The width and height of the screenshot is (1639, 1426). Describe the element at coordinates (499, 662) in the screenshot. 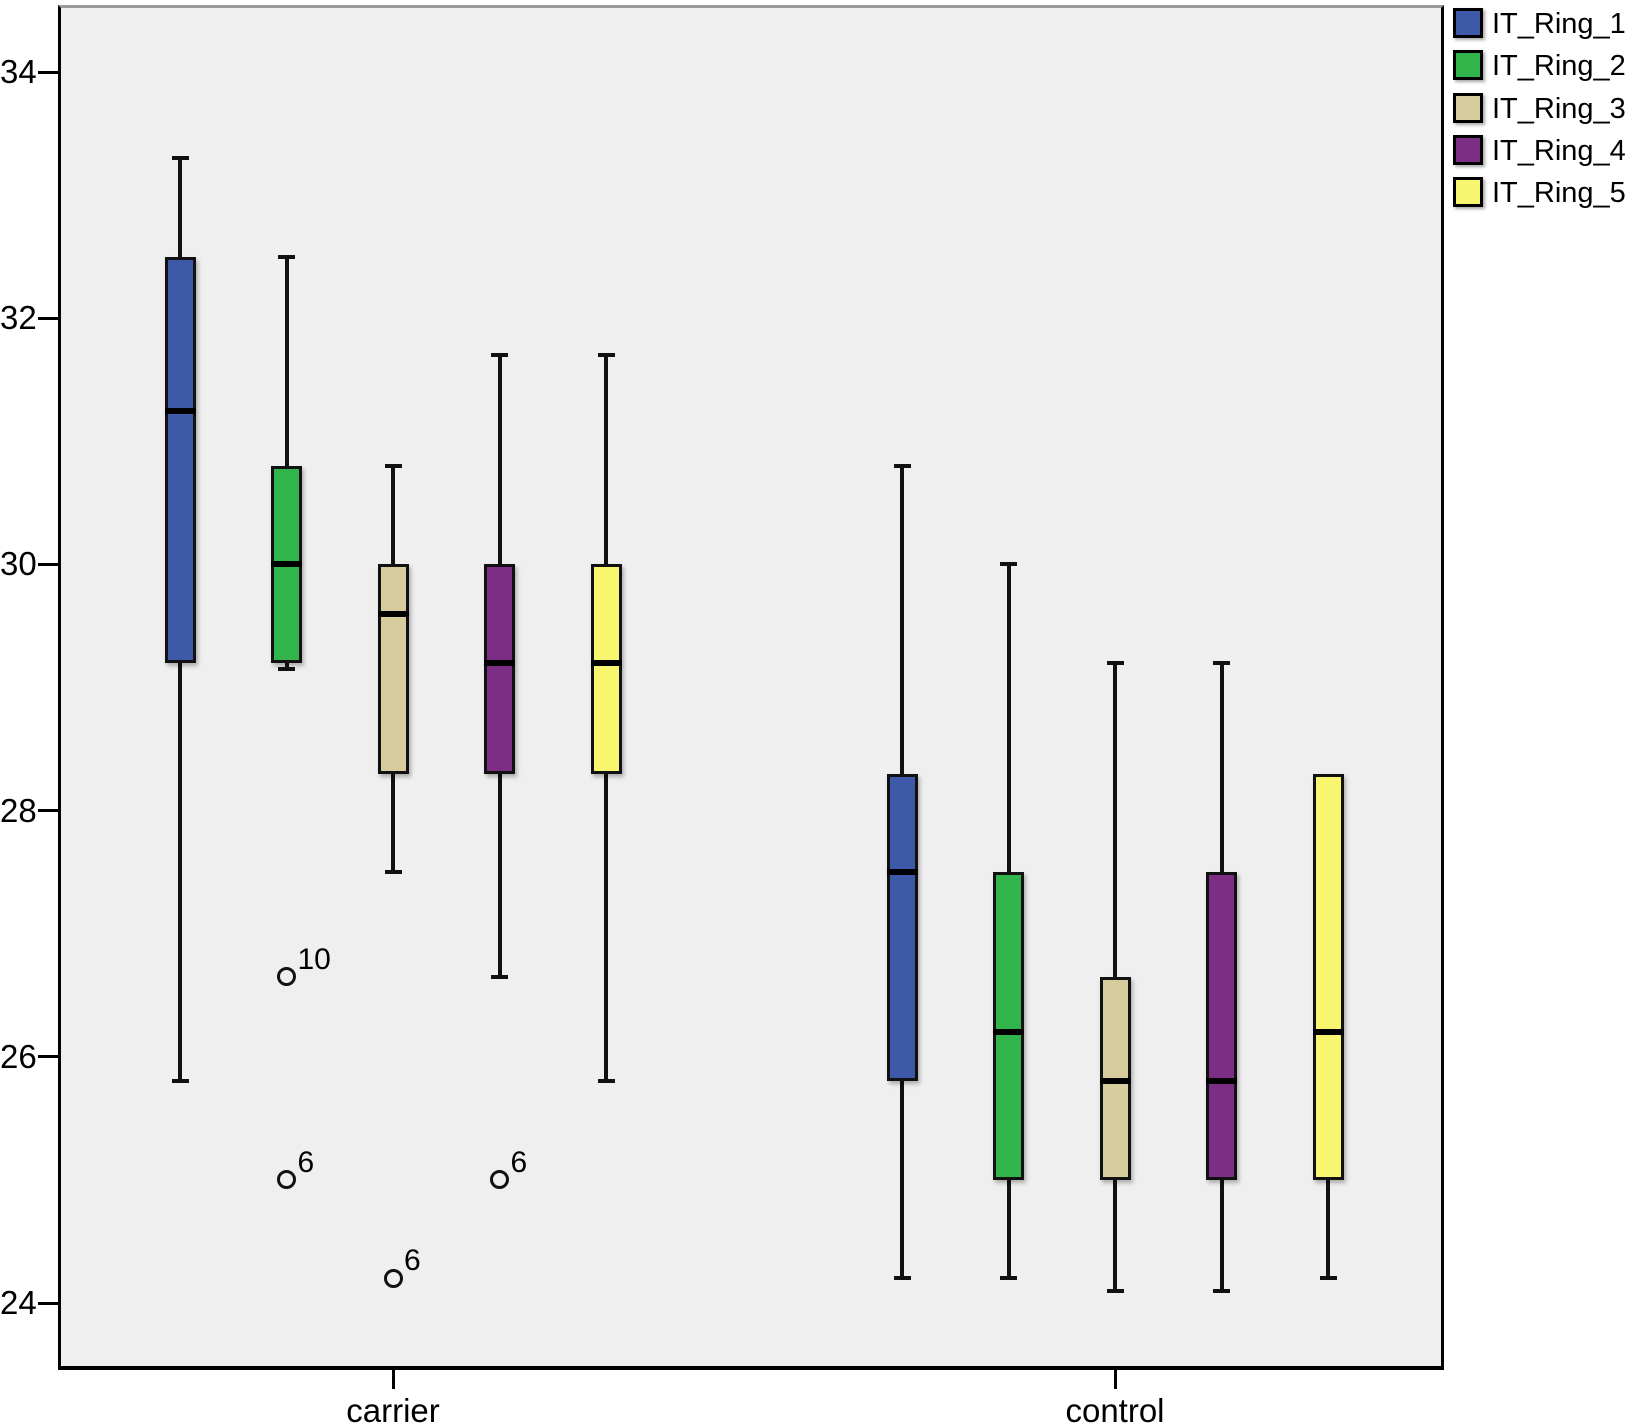

I see `median-IT_Ring_4-carrier` at that location.